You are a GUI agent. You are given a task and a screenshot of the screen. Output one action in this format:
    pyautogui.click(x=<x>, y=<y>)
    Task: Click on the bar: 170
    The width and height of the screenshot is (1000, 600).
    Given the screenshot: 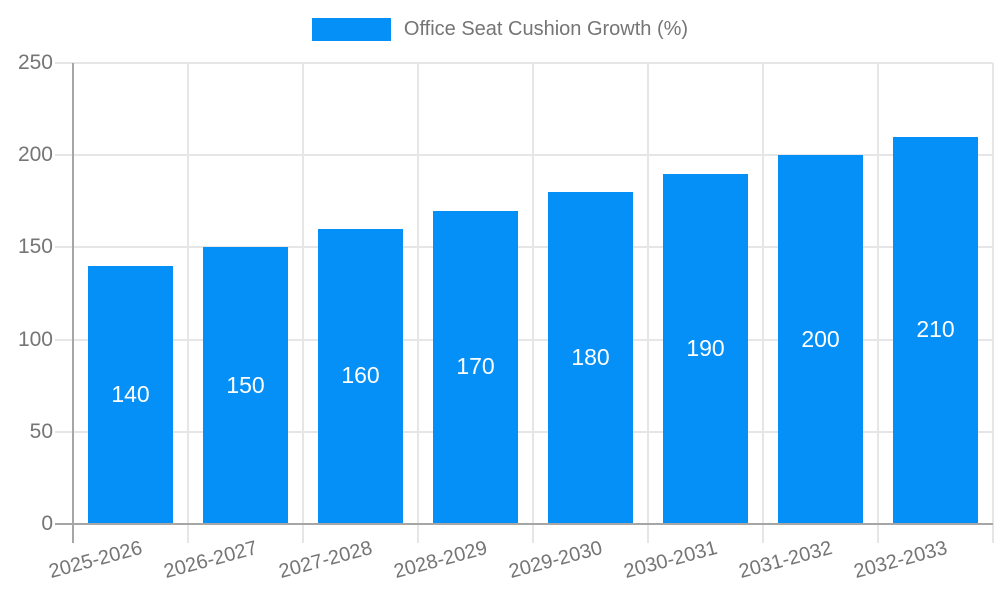 What is the action you would take?
    pyautogui.click(x=475, y=367)
    